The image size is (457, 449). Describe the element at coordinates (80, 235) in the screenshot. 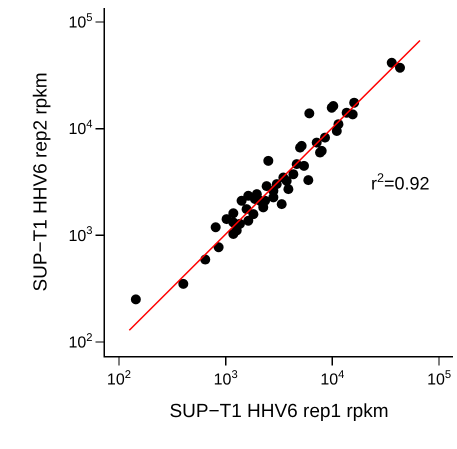

I see `y-tick-label: 10$^{3}$` at that location.